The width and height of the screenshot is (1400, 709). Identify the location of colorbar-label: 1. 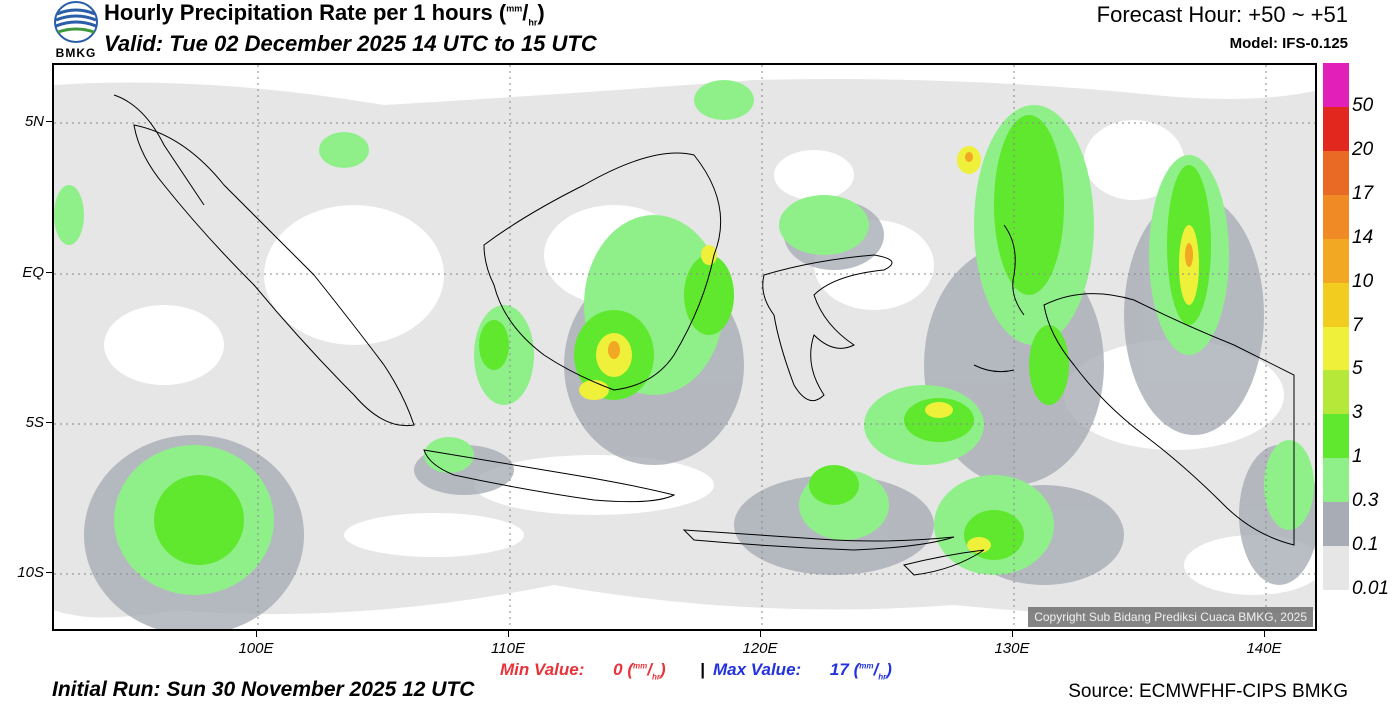
(1357, 457).